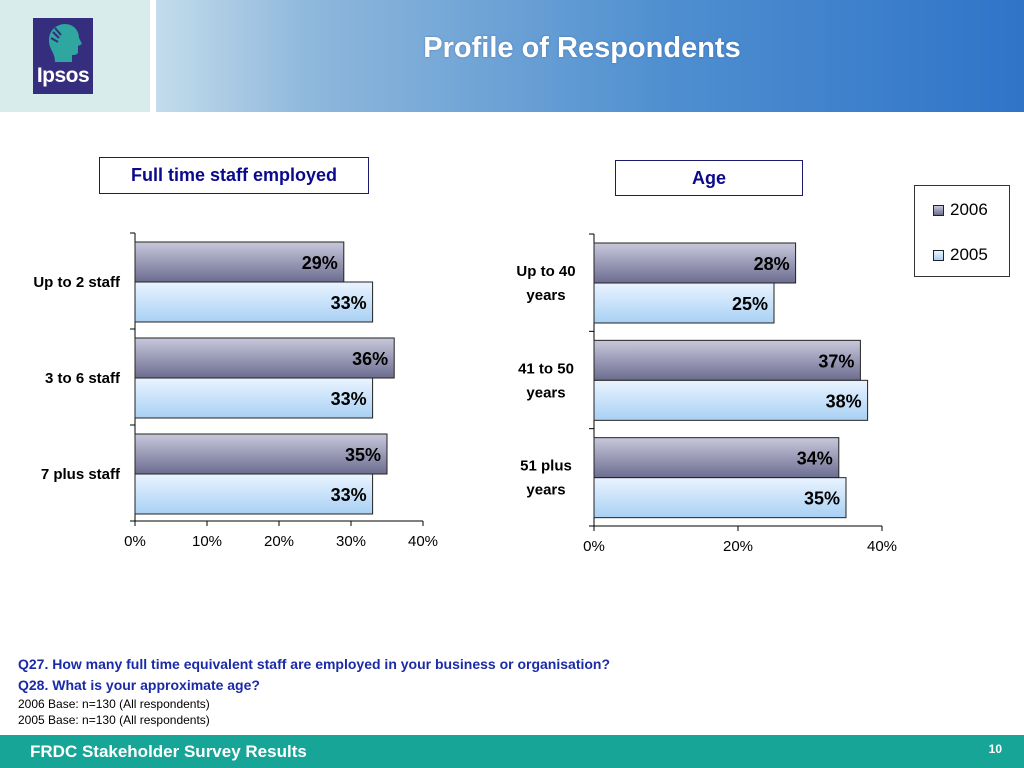 The image size is (1024, 768). I want to click on category-label: 41 to 50, so click(546, 368).